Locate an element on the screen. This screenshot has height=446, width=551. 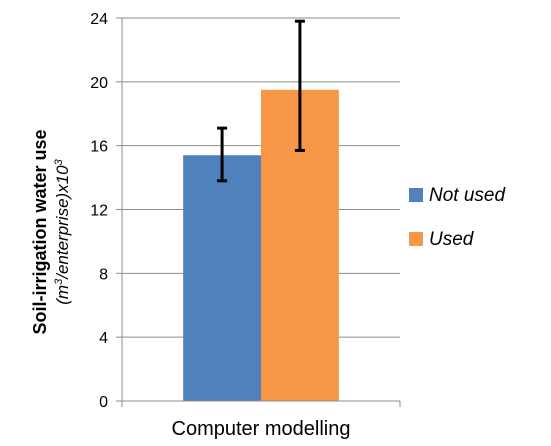
y-tick-label: 8 is located at coordinates (103, 274).